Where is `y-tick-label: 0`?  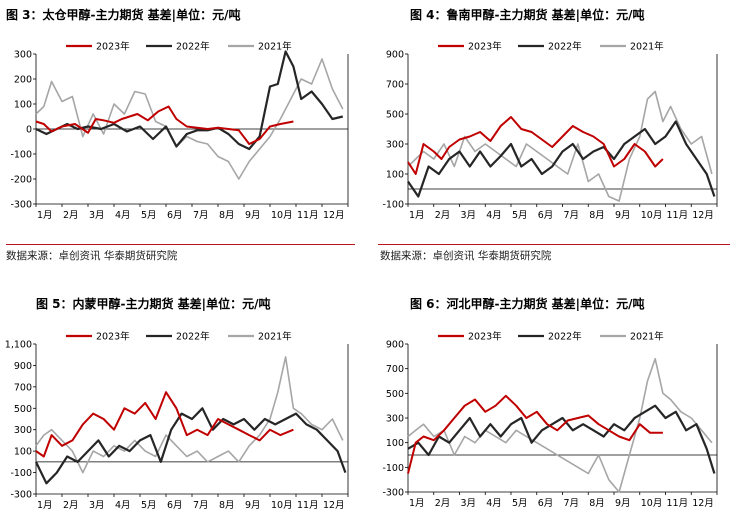
y-tick-label: 0 is located at coordinates (29, 130).